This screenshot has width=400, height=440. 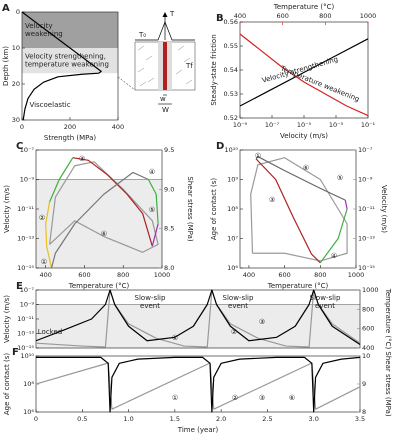 What do you see at coordinates (165, 110) in the screenshot?
I see `diagram-label: W` at bounding box center [165, 110].